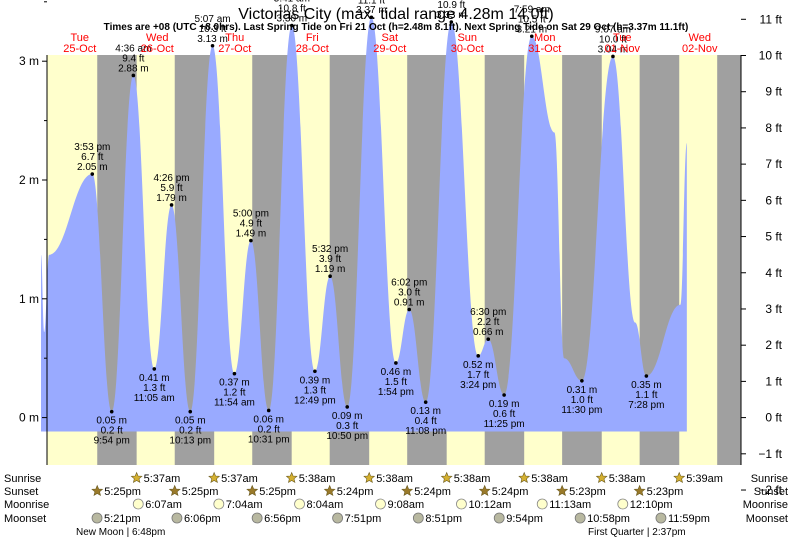 This screenshot has width=793, height=539. I want to click on low-tide-label: 1:54 pm, so click(396, 392).